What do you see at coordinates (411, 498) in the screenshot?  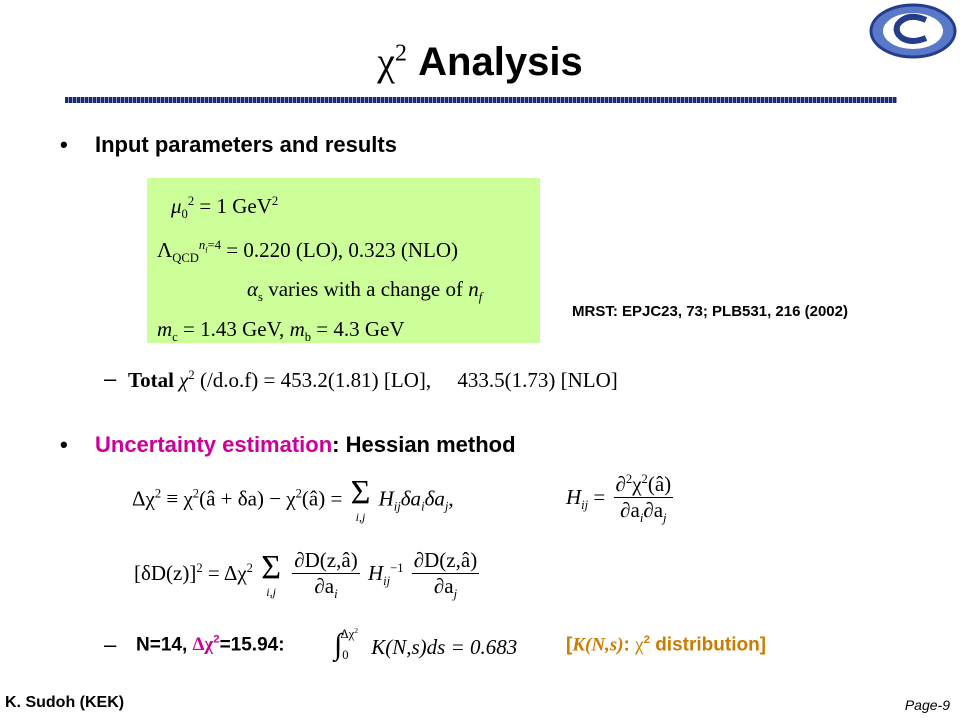 I see `text-part: δa` at bounding box center [411, 498].